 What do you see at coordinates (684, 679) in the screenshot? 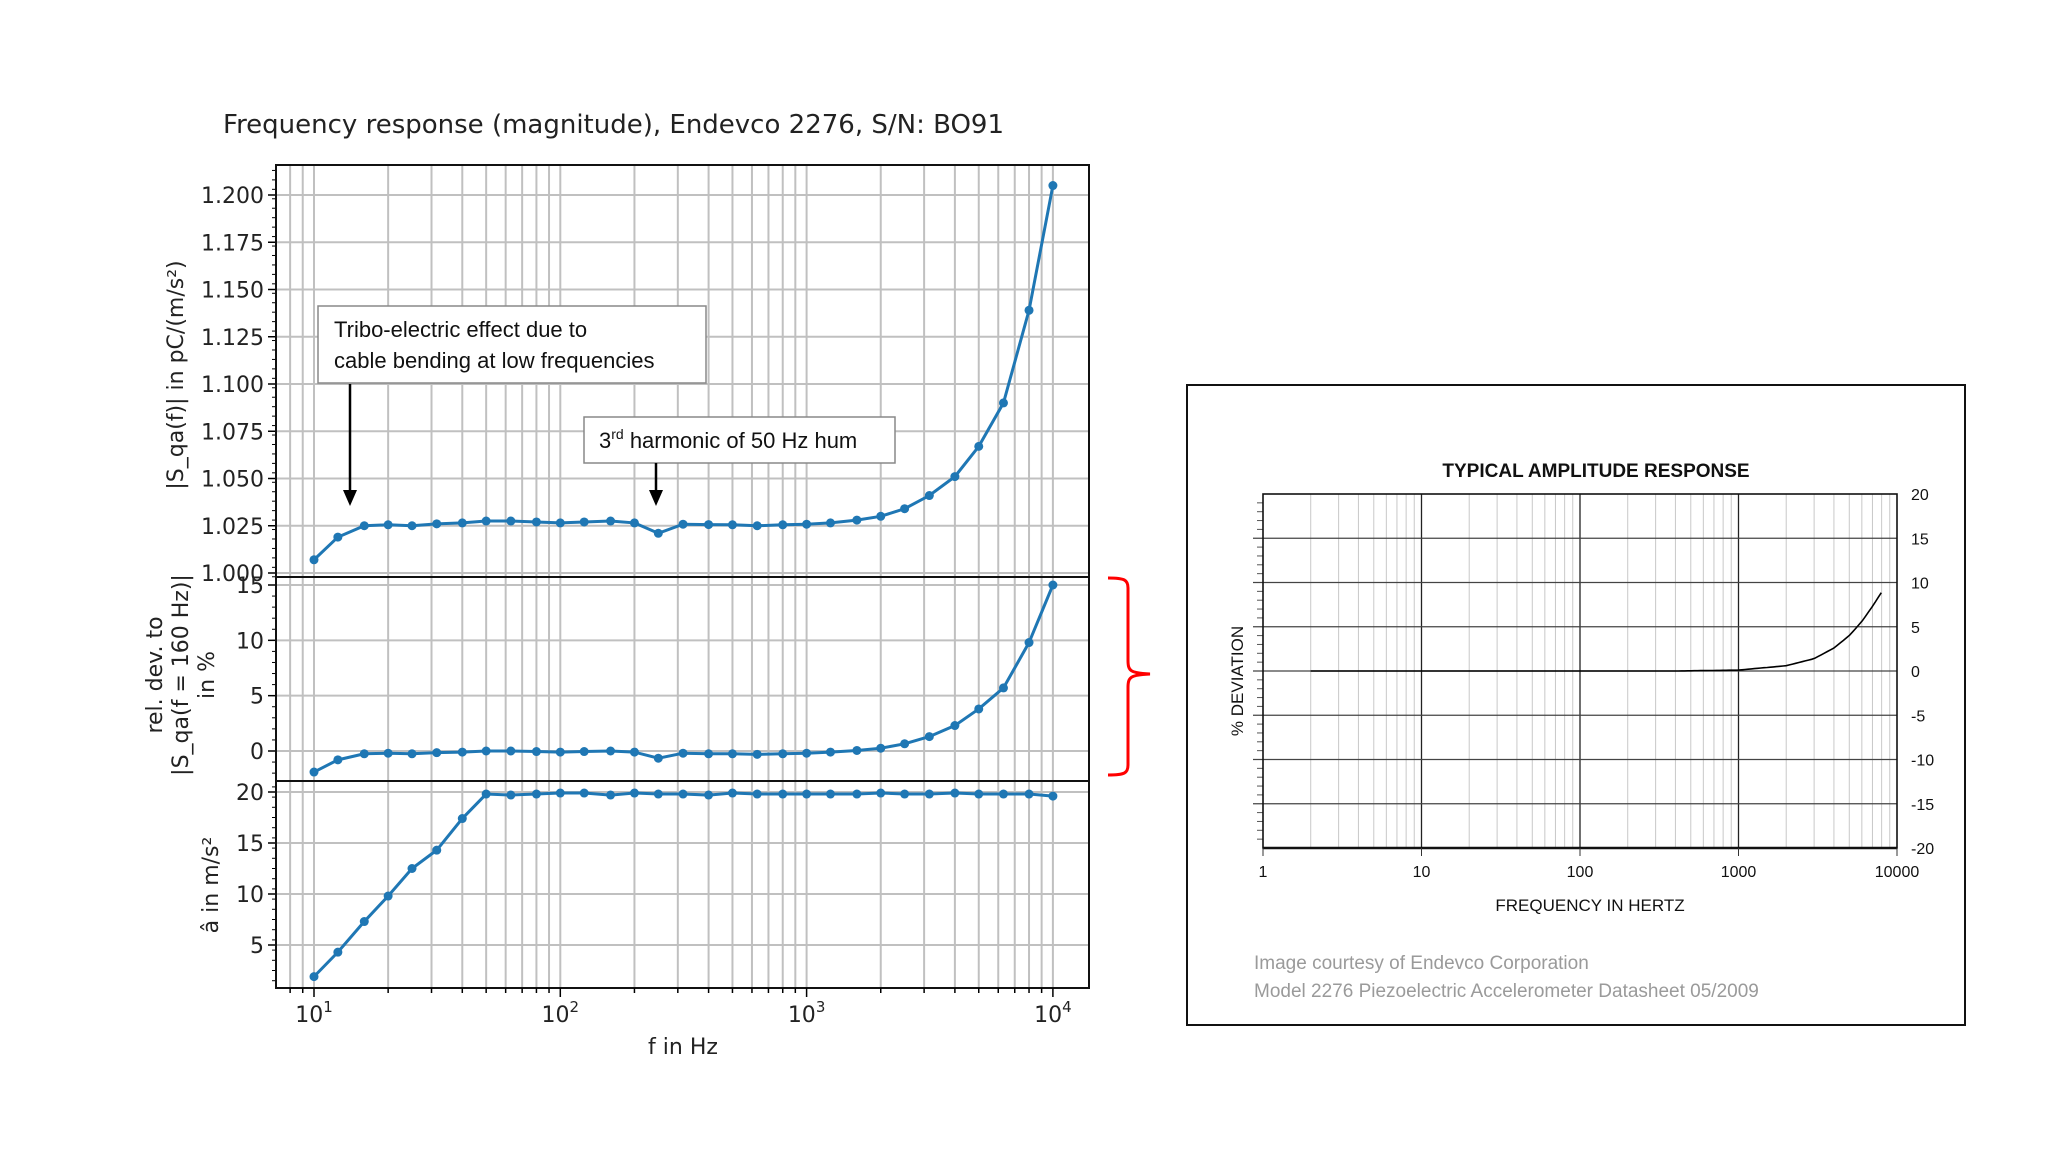
I see `data-line` at bounding box center [684, 679].